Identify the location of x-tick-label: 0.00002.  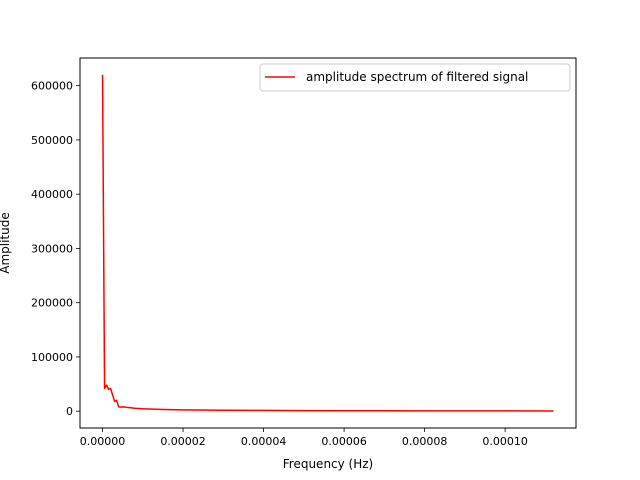
(183, 441).